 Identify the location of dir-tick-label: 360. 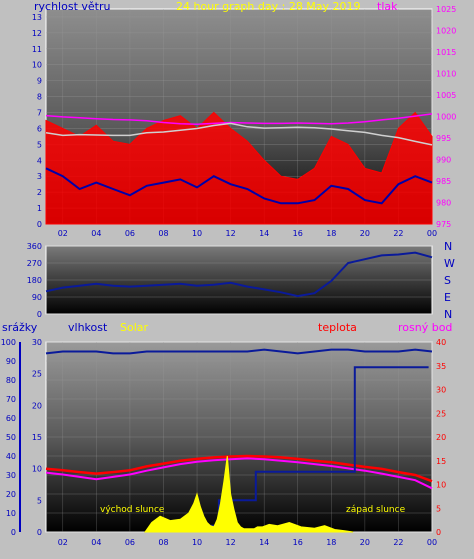
(34, 246).